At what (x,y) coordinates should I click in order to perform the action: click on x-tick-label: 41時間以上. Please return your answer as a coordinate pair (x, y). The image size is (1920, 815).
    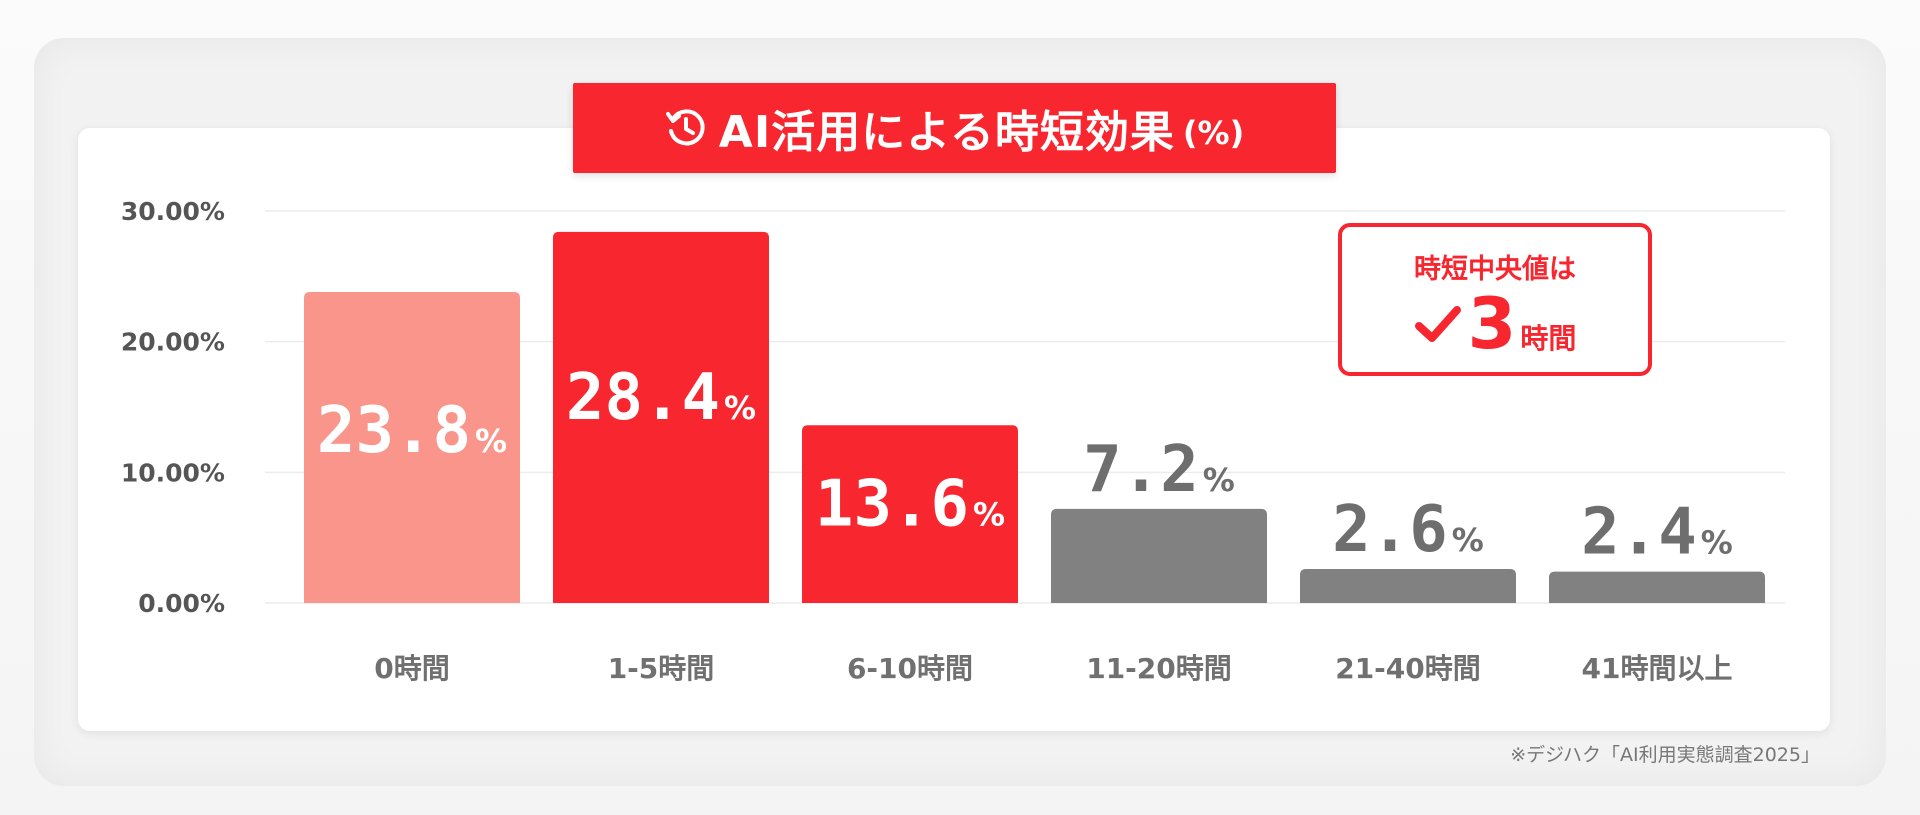
    Looking at the image, I should click on (1657, 668).